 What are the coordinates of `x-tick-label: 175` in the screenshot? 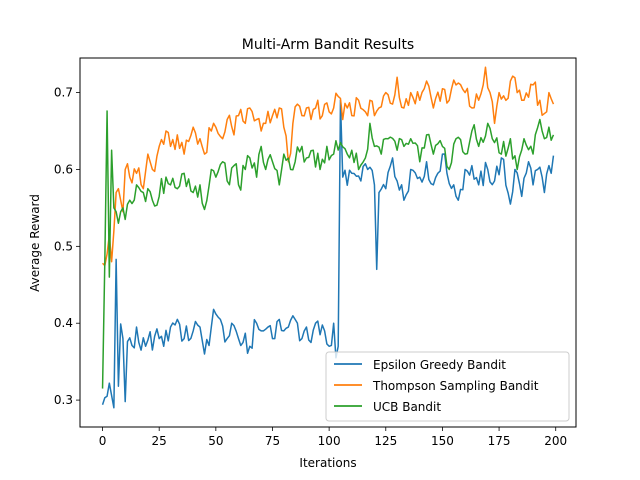 It's located at (499, 441).